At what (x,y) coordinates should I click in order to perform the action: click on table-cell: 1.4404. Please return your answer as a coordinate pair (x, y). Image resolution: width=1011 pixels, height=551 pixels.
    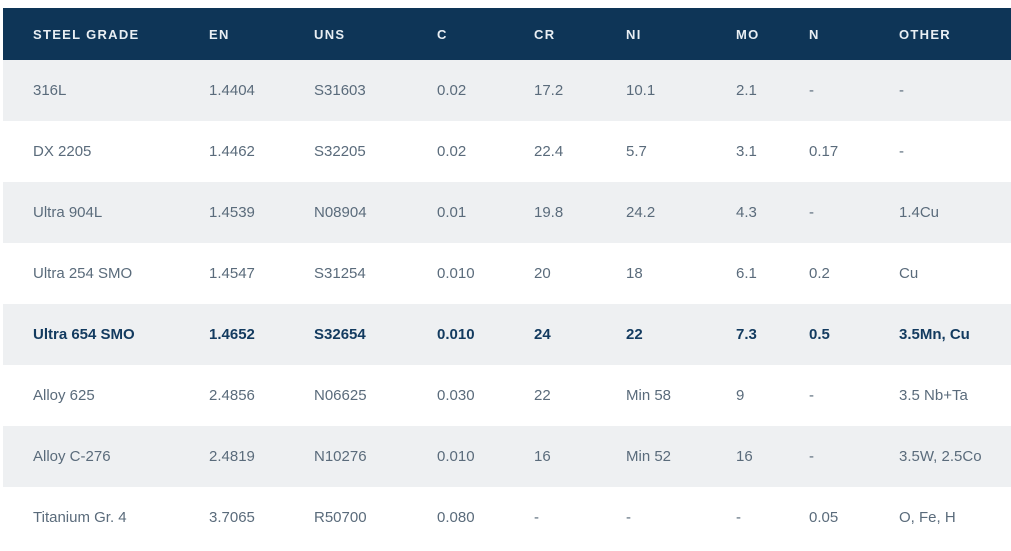
    Looking at the image, I should click on (232, 90).